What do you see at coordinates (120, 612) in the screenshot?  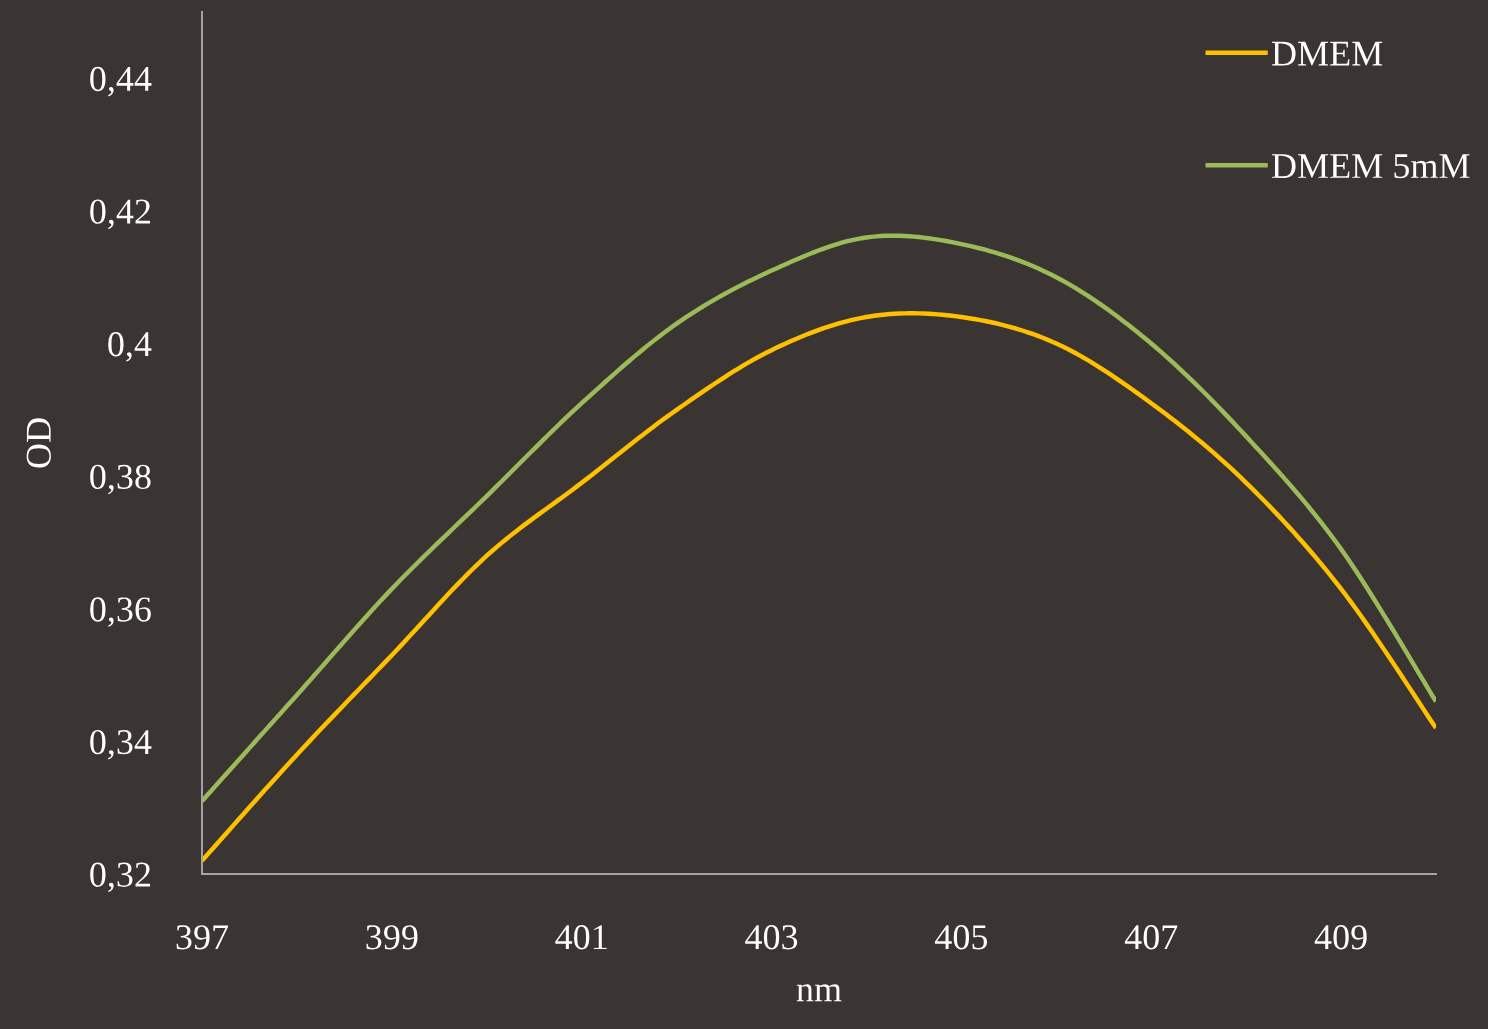 I see `y-tick-label: 0,36` at bounding box center [120, 612].